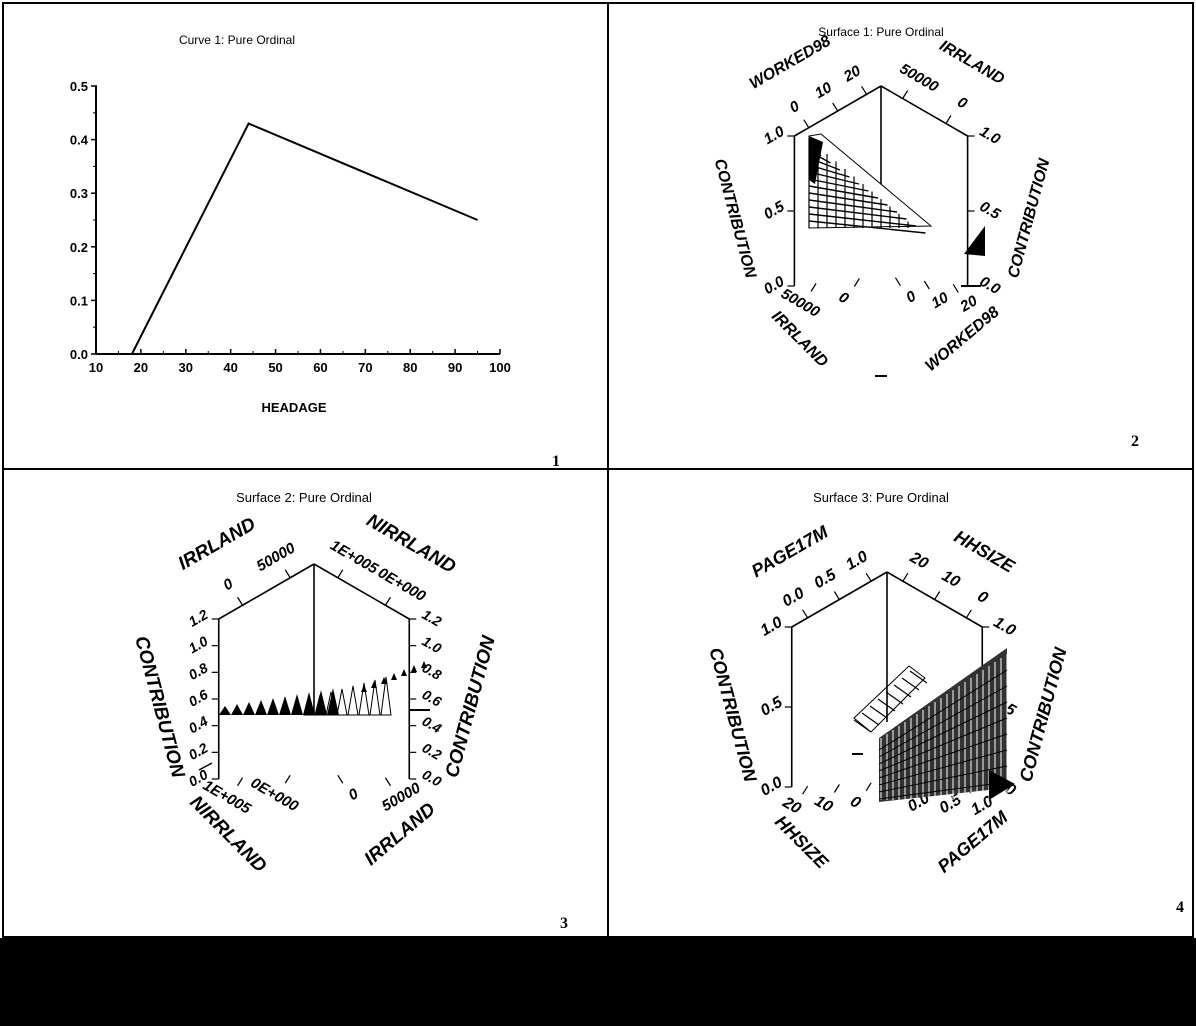  Describe the element at coordinates (410, 367) in the screenshot. I see `x-tick-label: 80` at that location.